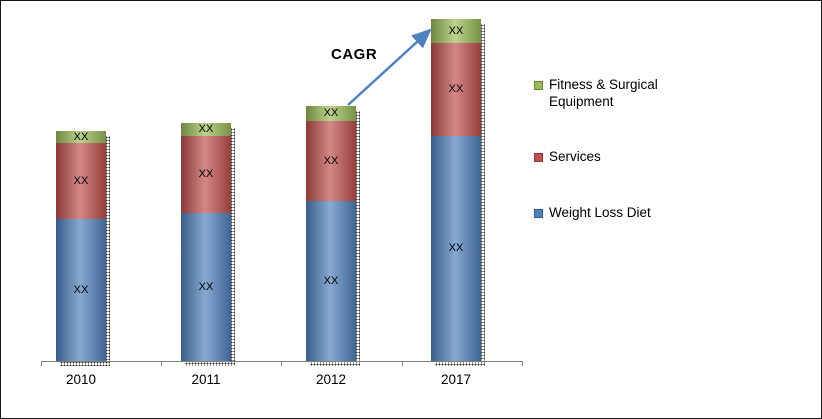 Image resolution: width=822 pixels, height=419 pixels. I want to click on legend-label: Services, so click(575, 156).